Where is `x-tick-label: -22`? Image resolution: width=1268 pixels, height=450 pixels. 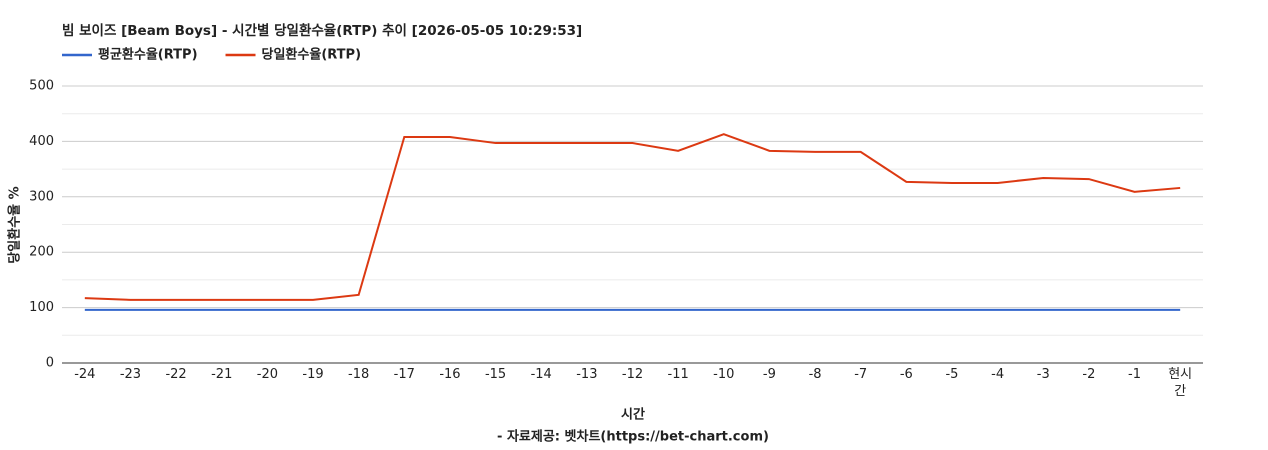 x-tick-label: -22 is located at coordinates (176, 374).